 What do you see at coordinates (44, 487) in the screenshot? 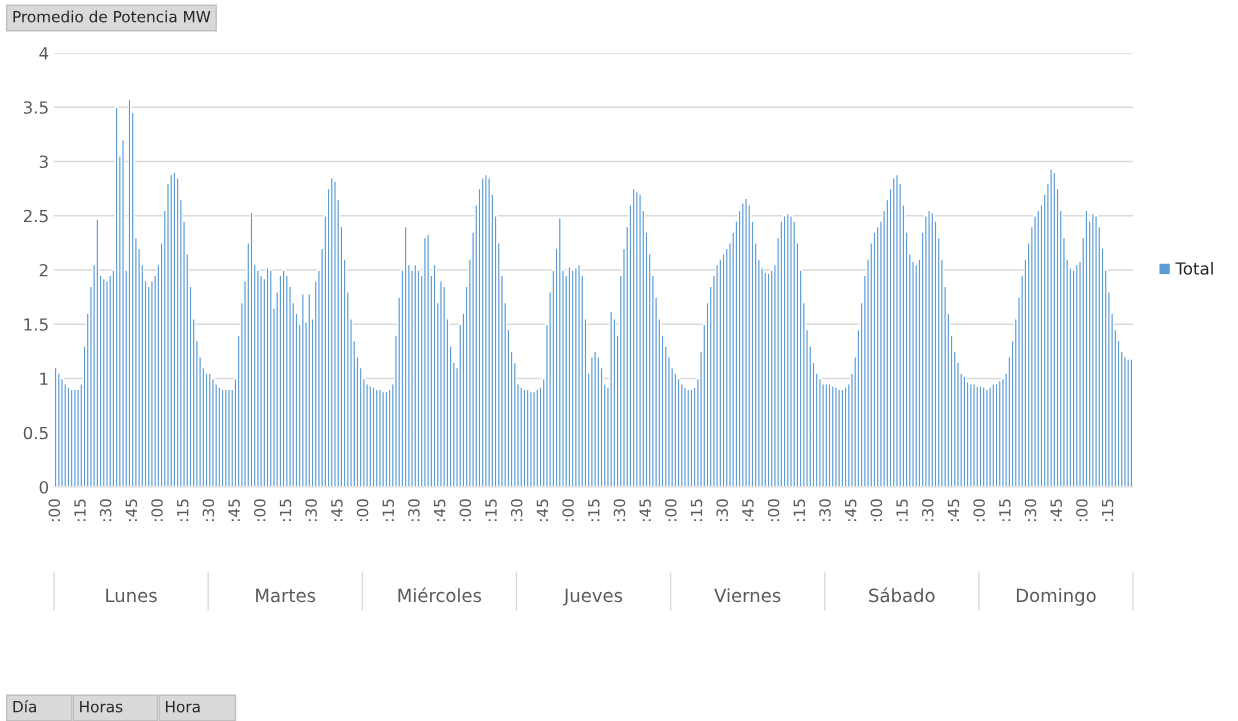
I see `y-tick-label: 0` at bounding box center [44, 487].